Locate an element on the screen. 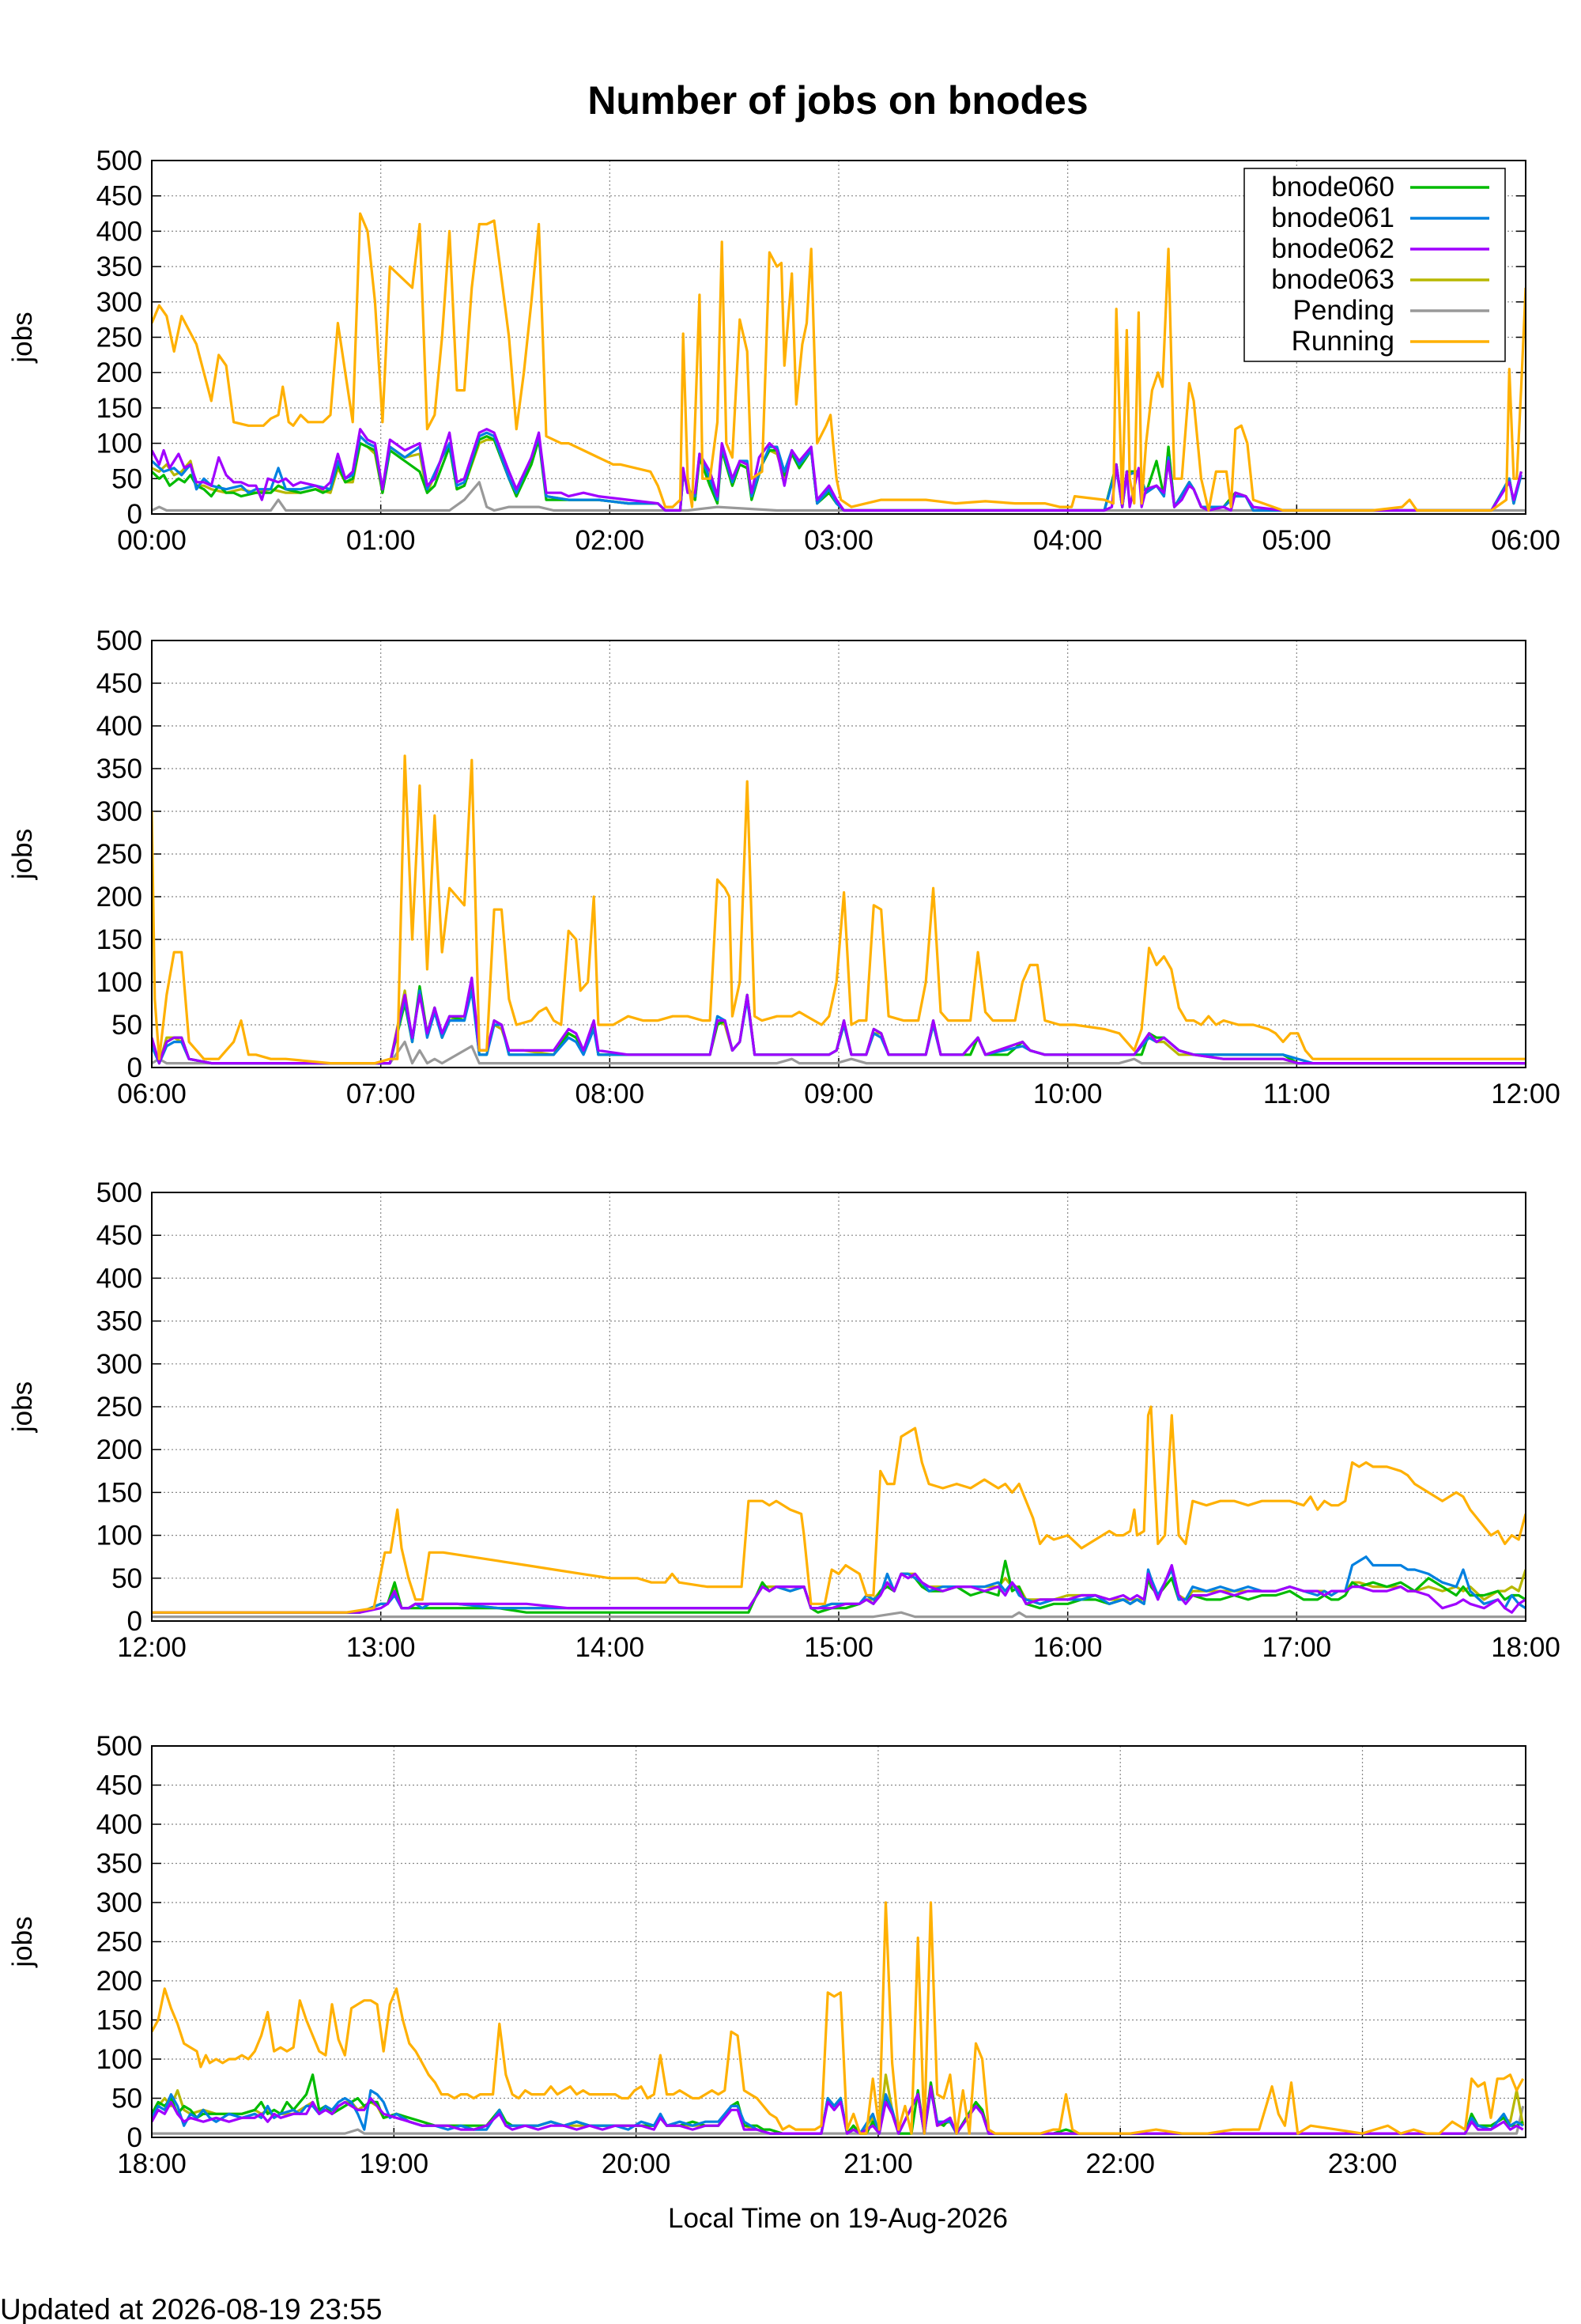 The width and height of the screenshot is (1581, 2324). x-tick-label: 05:00 is located at coordinates (1297, 540).